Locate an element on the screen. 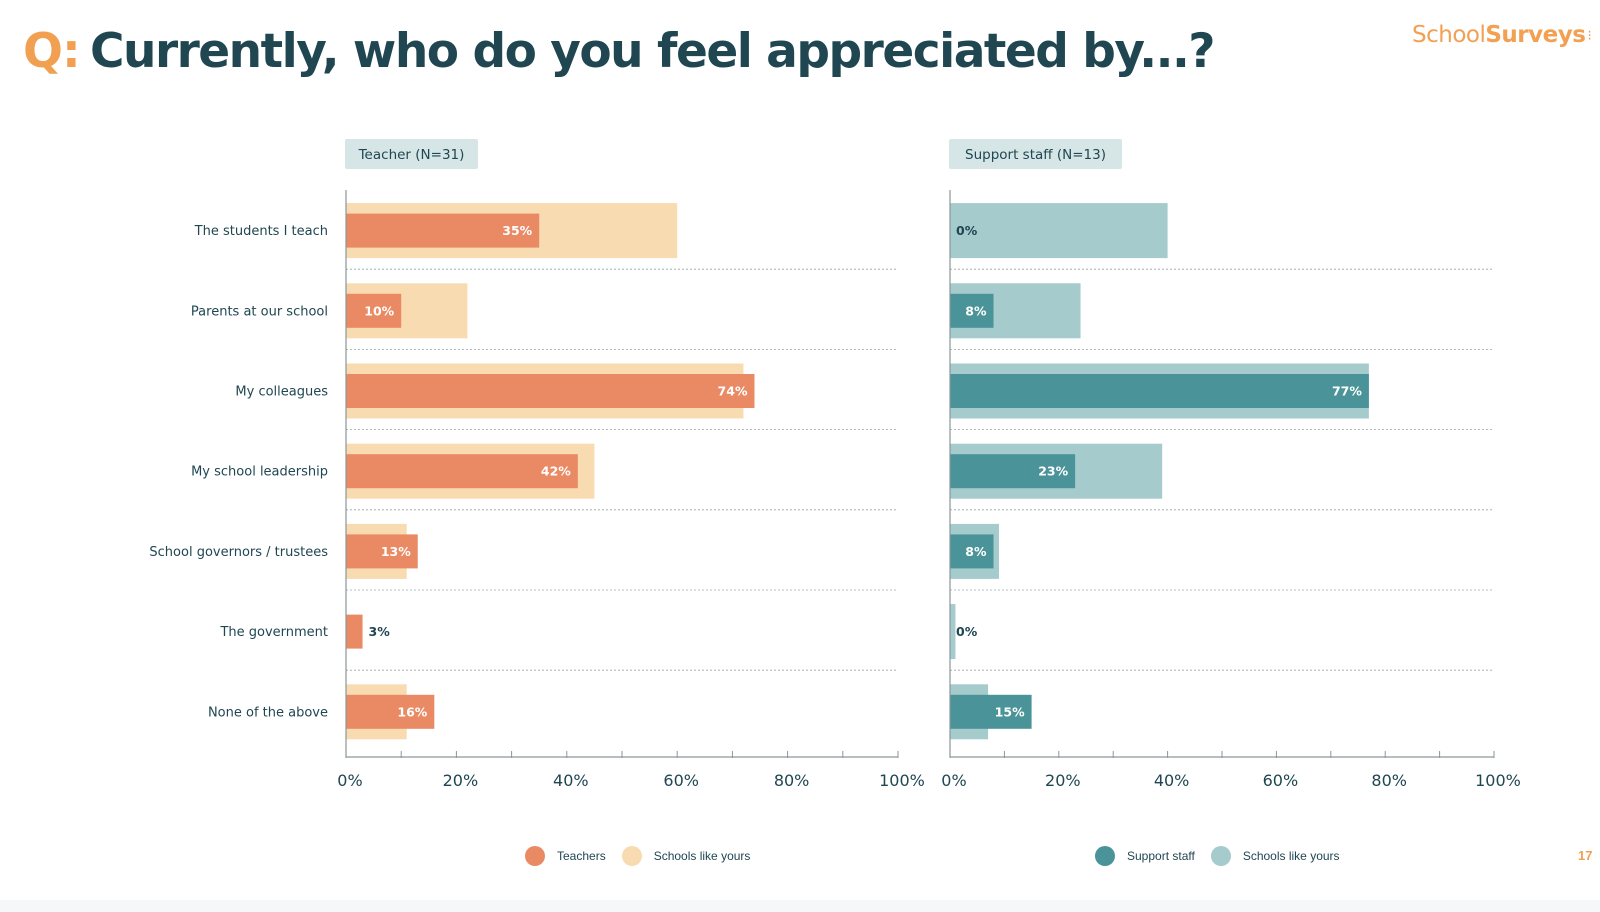  question-prefix: Q: is located at coordinates (52, 51).